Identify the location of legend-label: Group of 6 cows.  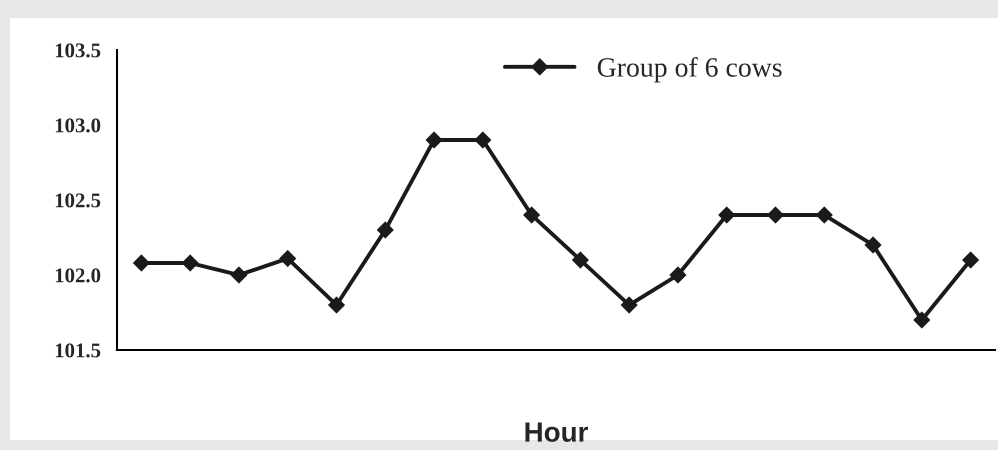
(690, 69).